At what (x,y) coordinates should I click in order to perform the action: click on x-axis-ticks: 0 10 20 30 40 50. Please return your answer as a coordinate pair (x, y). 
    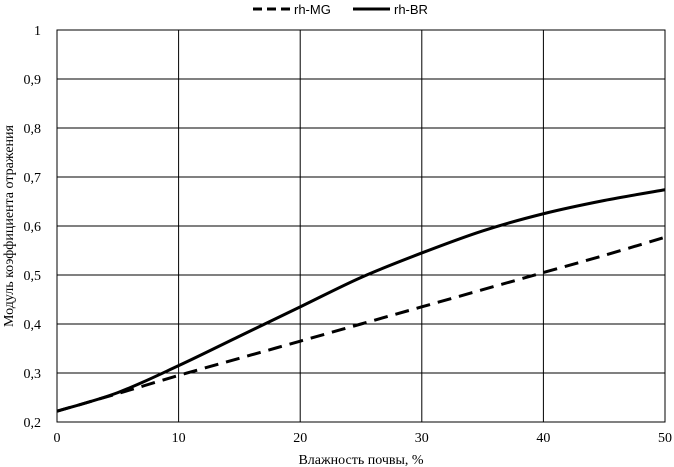
    Looking at the image, I should click on (363, 438).